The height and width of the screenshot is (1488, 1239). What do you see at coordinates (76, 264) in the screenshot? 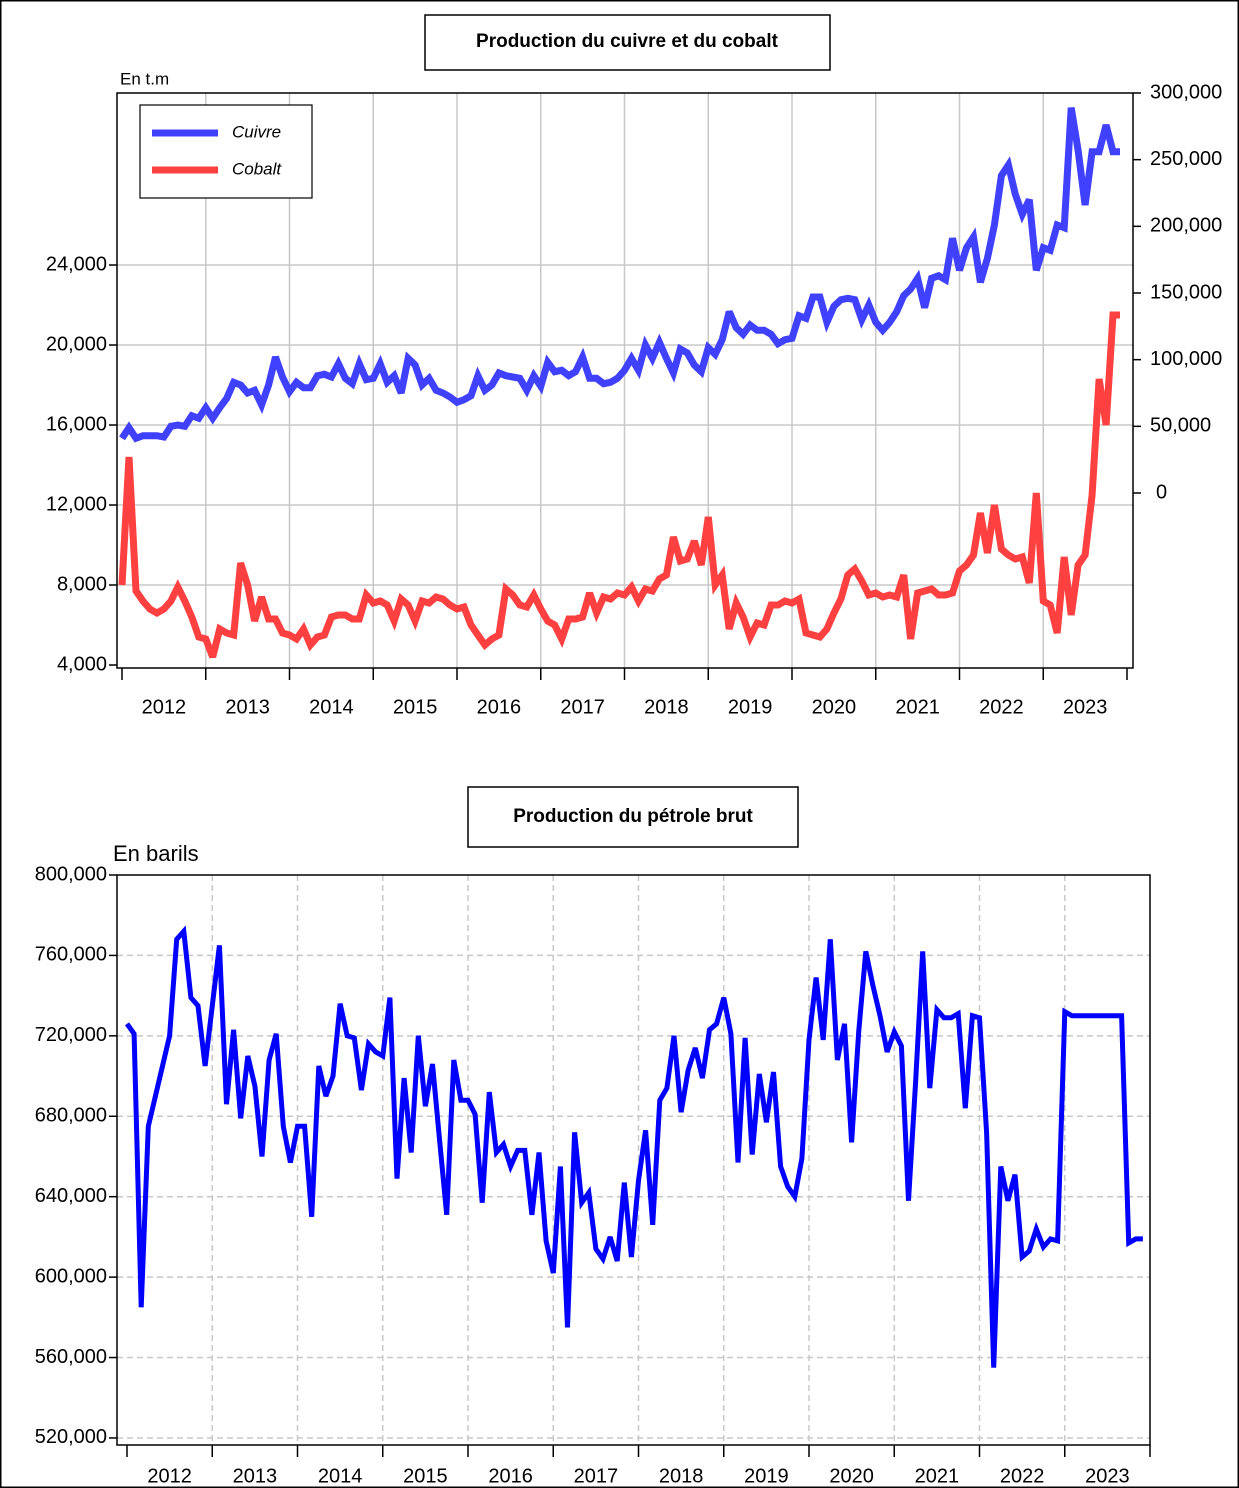
I see `y-tick-label: 24,000` at bounding box center [76, 264].